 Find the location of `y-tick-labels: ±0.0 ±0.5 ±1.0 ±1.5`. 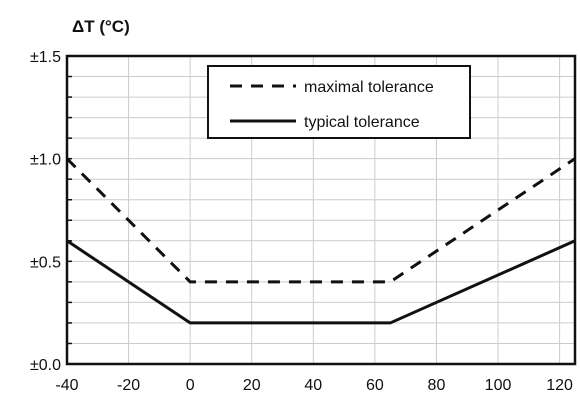

y-tick-labels: ±0.0 ±0.5 ±1.0 ±1.5 is located at coordinates (45, 211).